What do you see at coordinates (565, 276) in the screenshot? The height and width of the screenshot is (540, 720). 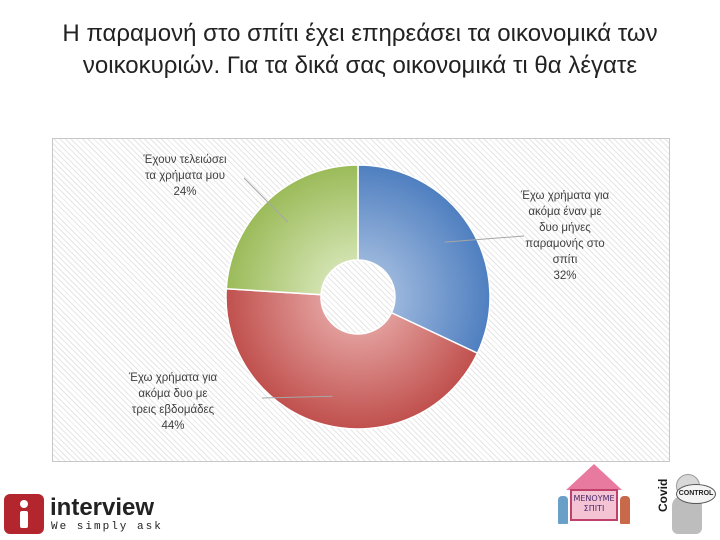 I see `slice-label-0-value: 32%` at bounding box center [565, 276].